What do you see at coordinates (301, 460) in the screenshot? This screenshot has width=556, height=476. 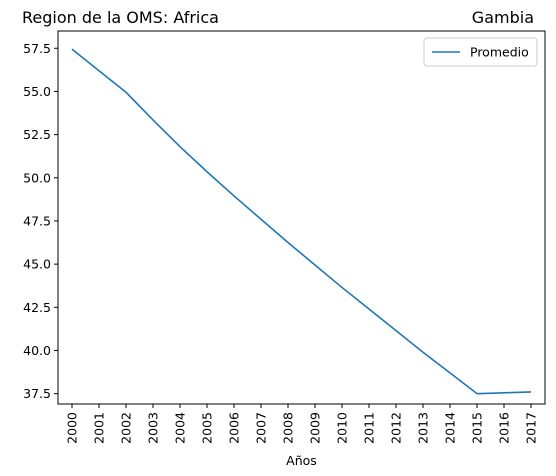 I see `x-axis-label: Años` at bounding box center [301, 460].